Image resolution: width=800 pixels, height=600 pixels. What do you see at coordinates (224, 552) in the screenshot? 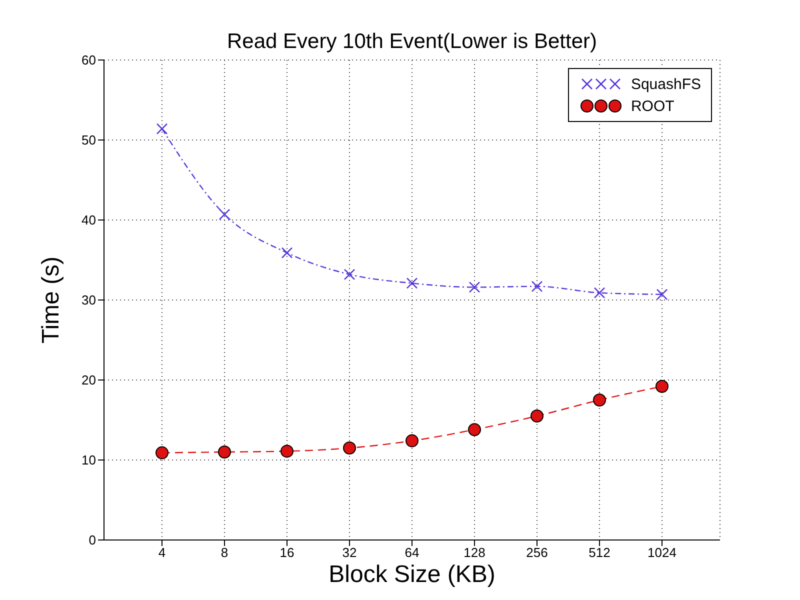
I see `x-tick-label: 8` at bounding box center [224, 552].